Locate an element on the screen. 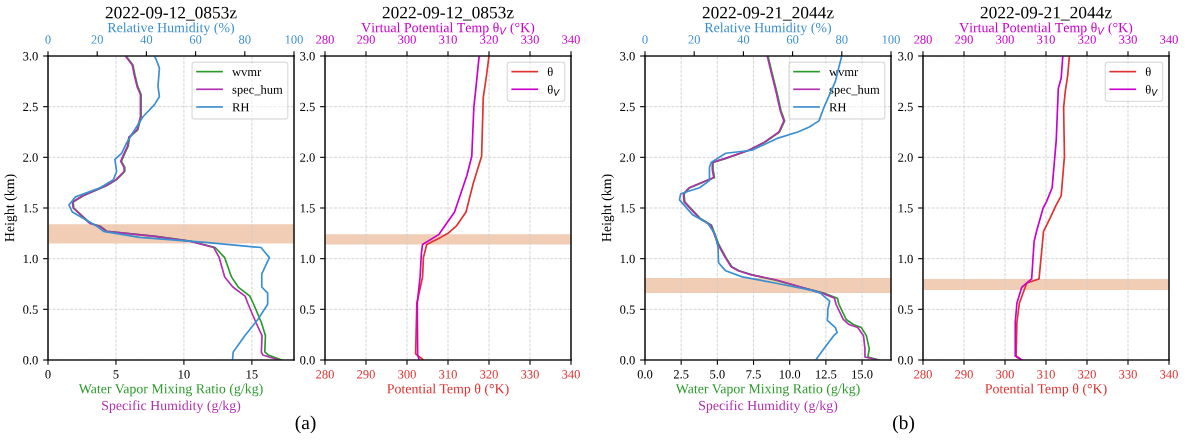  x-tick-label: 10 is located at coordinates (184, 374).